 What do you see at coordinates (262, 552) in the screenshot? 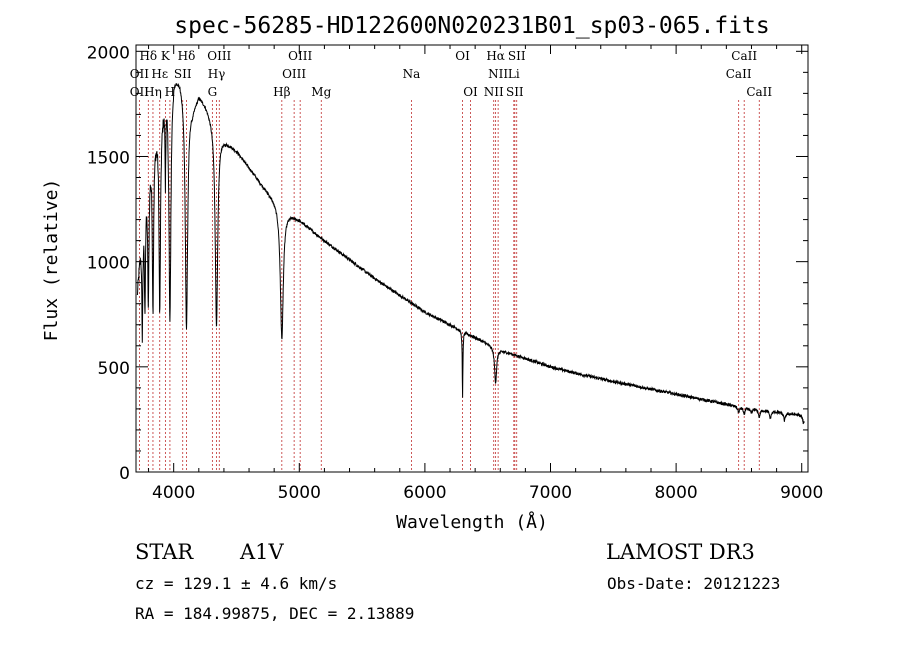
I see `object-subclass: A1V` at bounding box center [262, 552].